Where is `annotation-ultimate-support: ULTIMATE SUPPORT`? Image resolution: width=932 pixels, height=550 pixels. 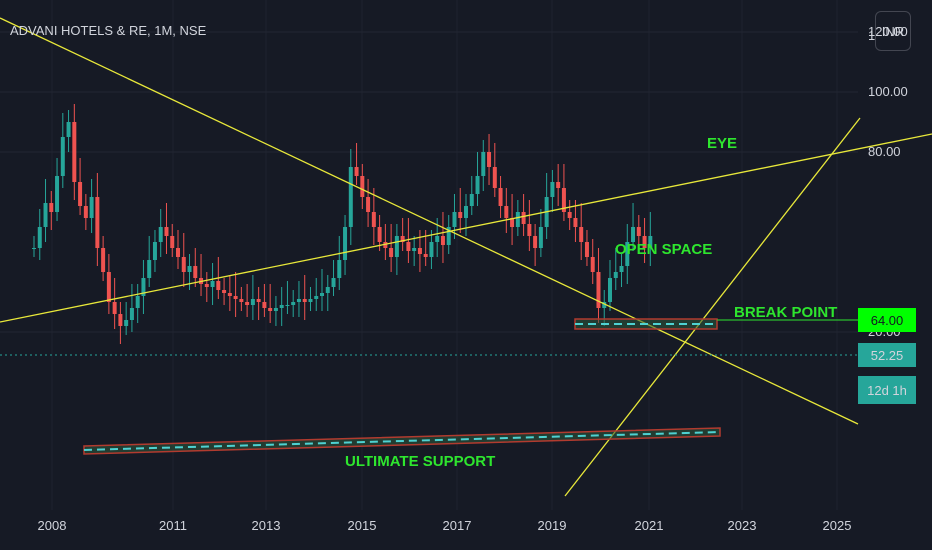 annotation-ultimate-support: ULTIMATE SUPPORT is located at coordinates (420, 461).